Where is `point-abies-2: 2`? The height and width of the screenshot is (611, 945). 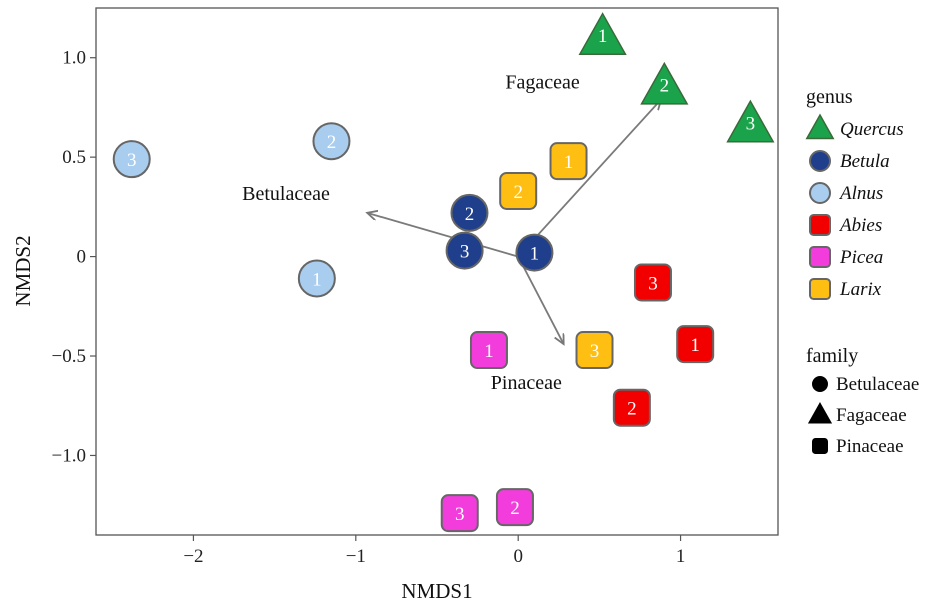 point-abies-2: 2 is located at coordinates (631, 407).